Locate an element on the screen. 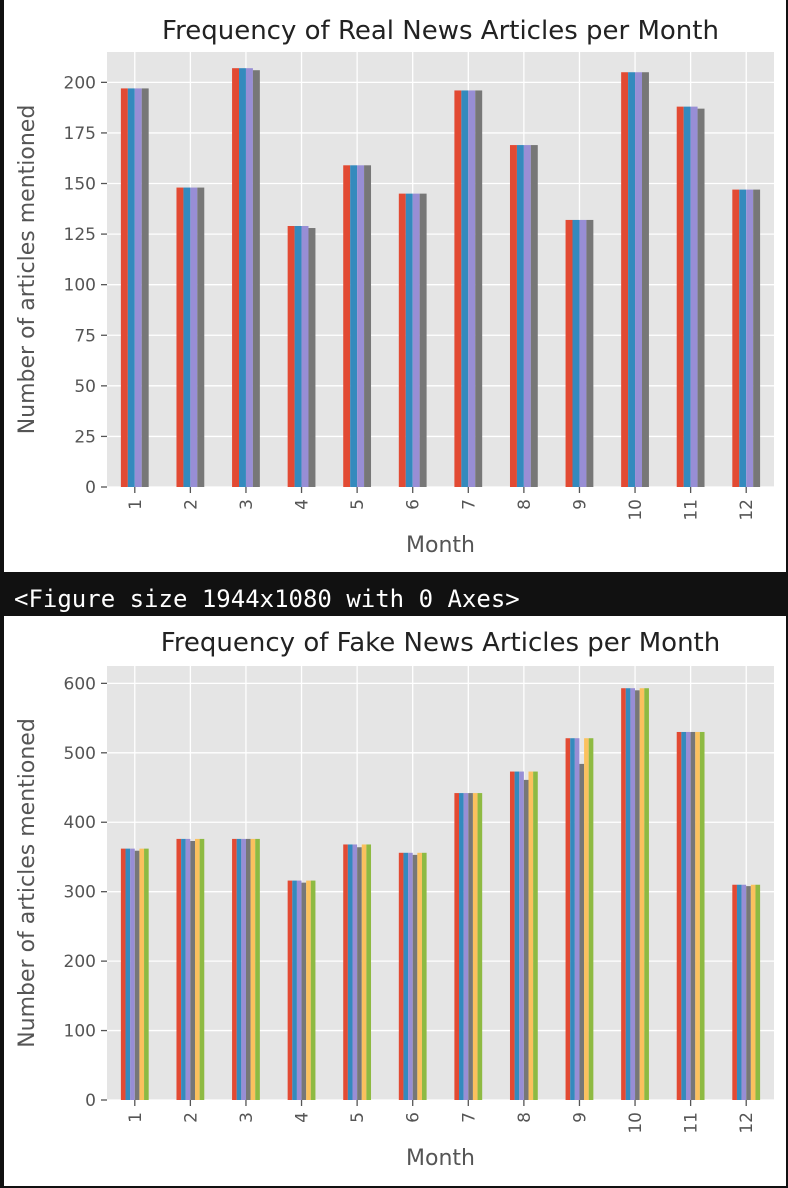  fake-x-tick-label: 6 is located at coordinates (414, 1117).